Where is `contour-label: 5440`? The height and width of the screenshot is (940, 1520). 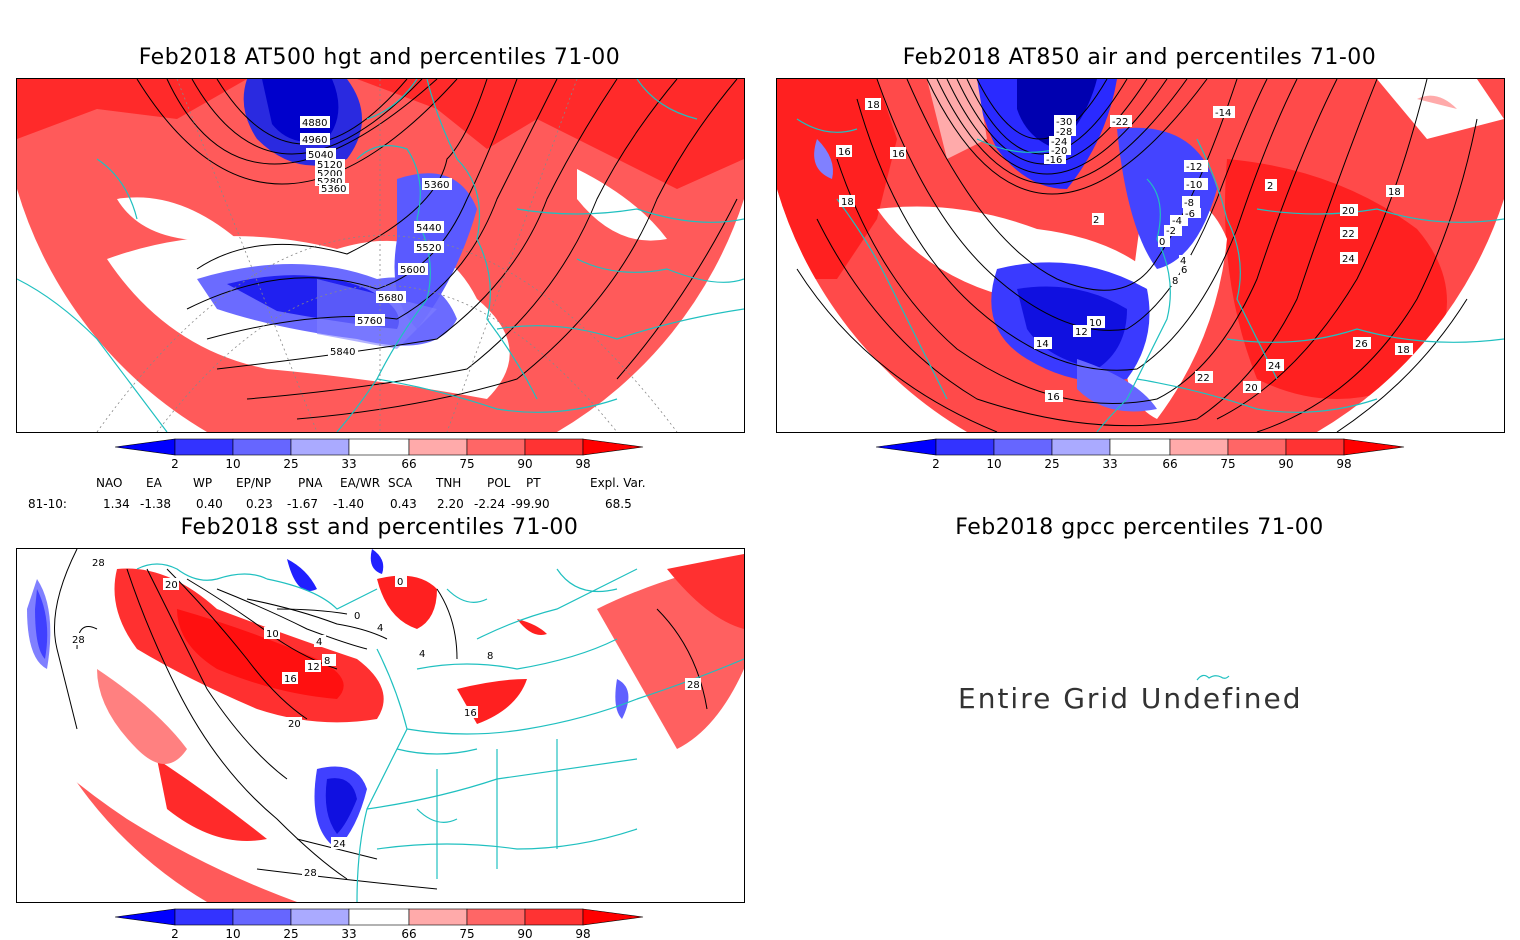
contour-label: 5440 is located at coordinates (429, 227).